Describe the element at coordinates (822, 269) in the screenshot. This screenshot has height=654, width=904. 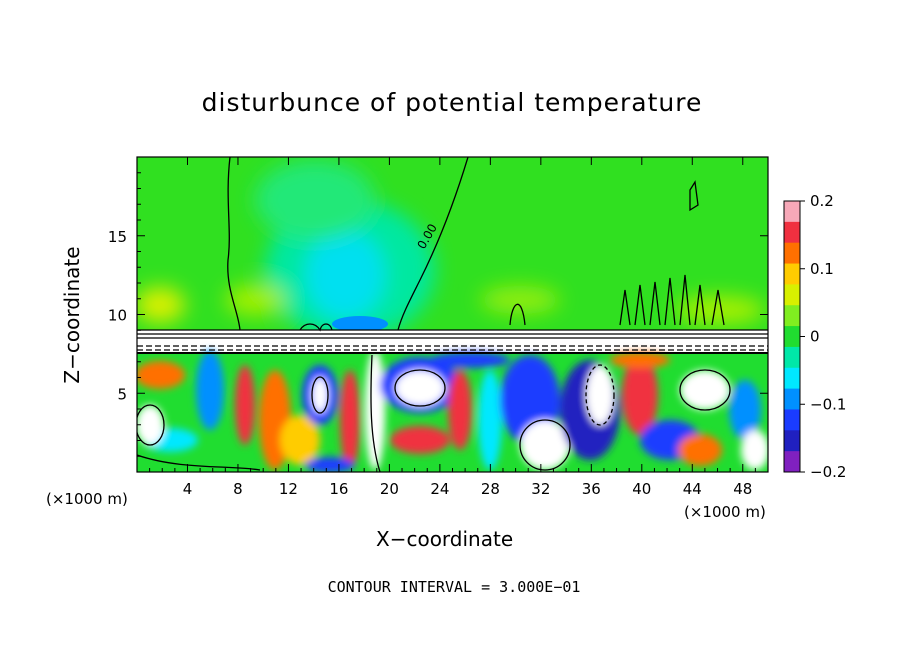
I see `colorbar-tick-label: 0.1` at that location.